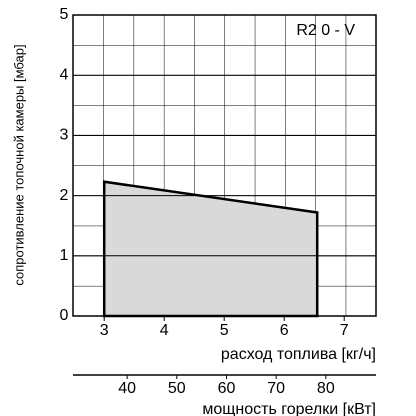 The height and width of the screenshot is (416, 416). I want to click on x-axis-title: расход топлива [кг/ч], so click(298, 354).